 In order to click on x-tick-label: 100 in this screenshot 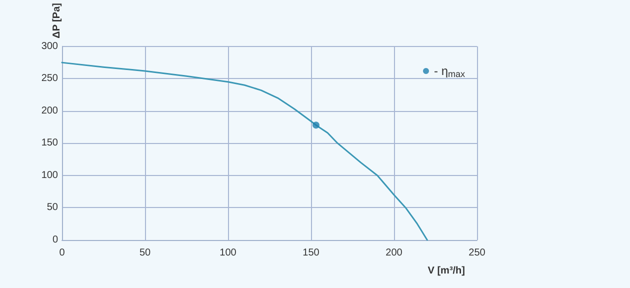, I will do `click(228, 253)`.